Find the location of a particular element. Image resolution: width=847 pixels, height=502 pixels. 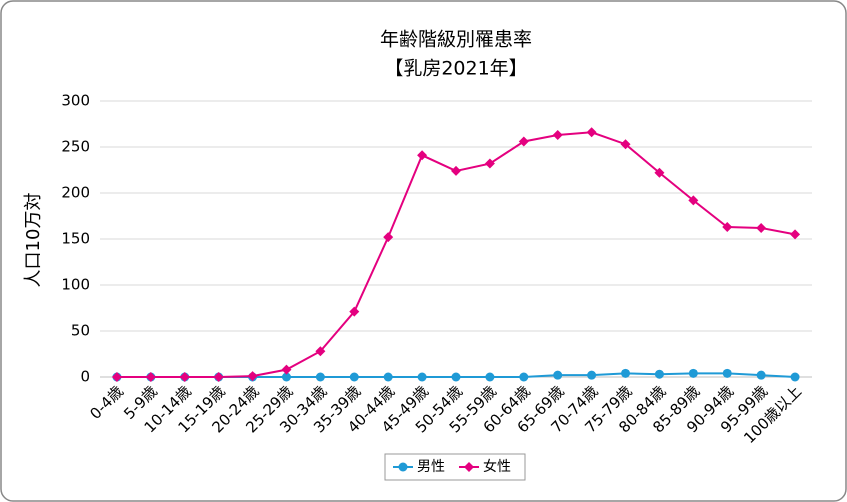

y-tick-label: 250 is located at coordinates (75, 147).